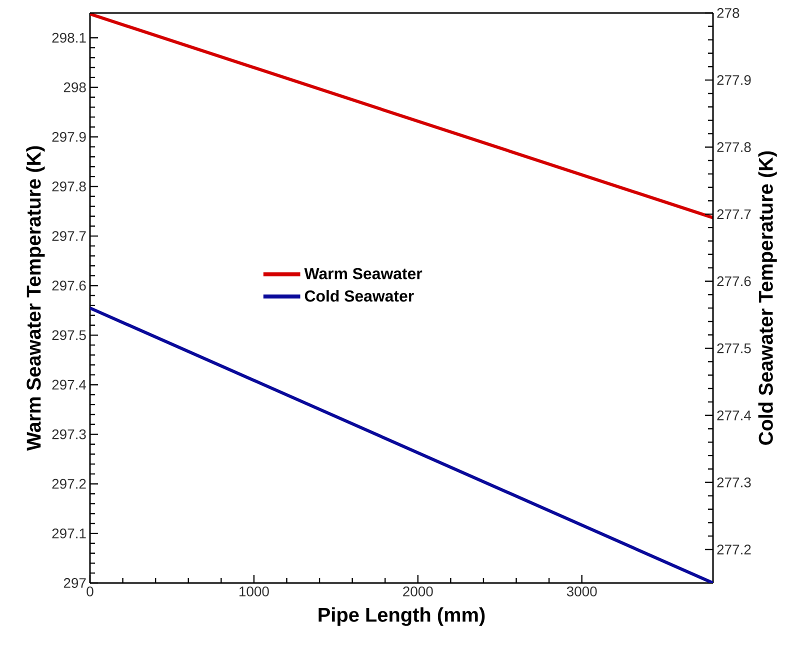 This screenshot has width=809, height=657. I want to click on y2-tick-label: 277.4, so click(734, 415).